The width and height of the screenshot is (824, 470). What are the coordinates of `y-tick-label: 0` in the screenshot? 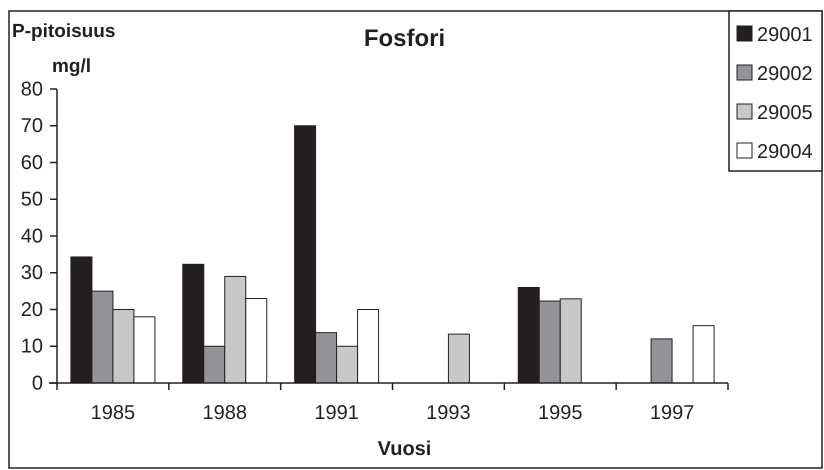 It's located at (37, 383).